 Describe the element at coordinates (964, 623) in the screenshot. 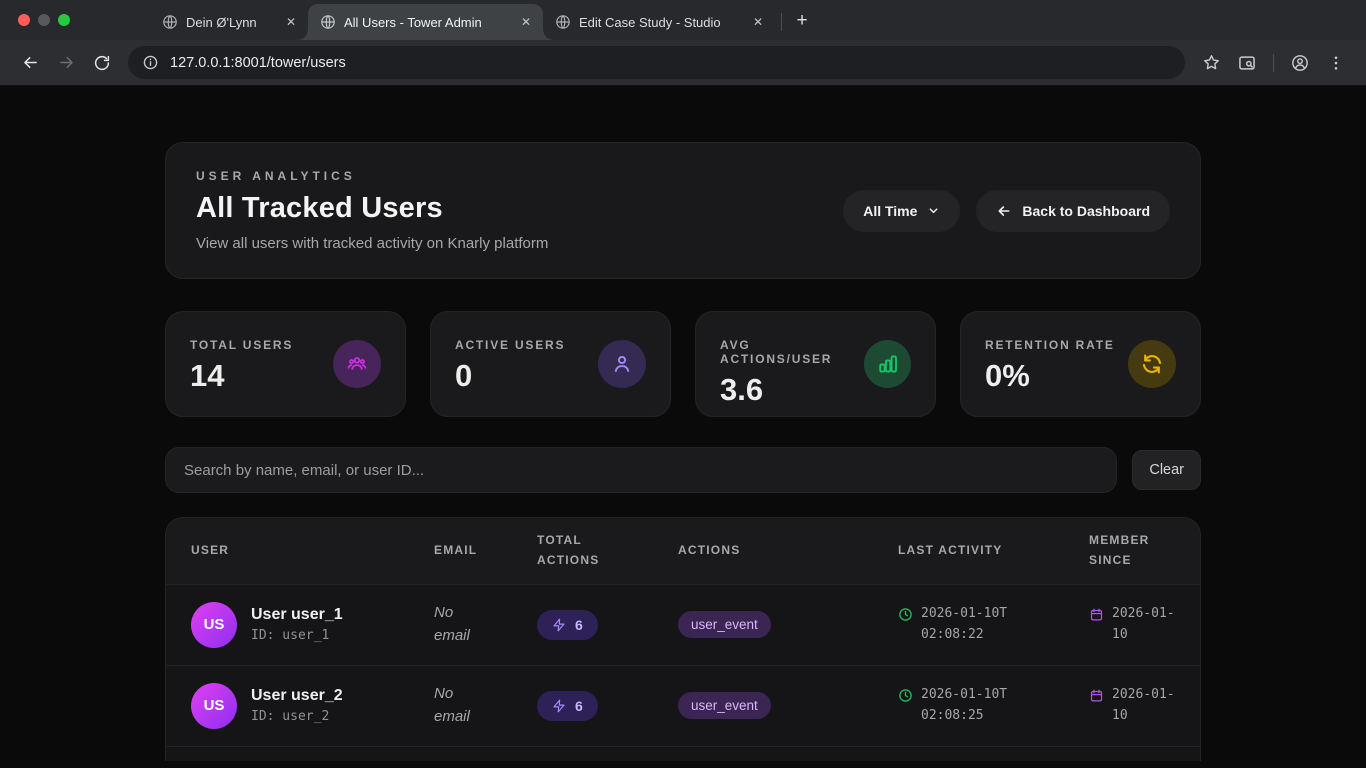

I see `last-activity-value: 2026-01-10T02:08:22` at that location.